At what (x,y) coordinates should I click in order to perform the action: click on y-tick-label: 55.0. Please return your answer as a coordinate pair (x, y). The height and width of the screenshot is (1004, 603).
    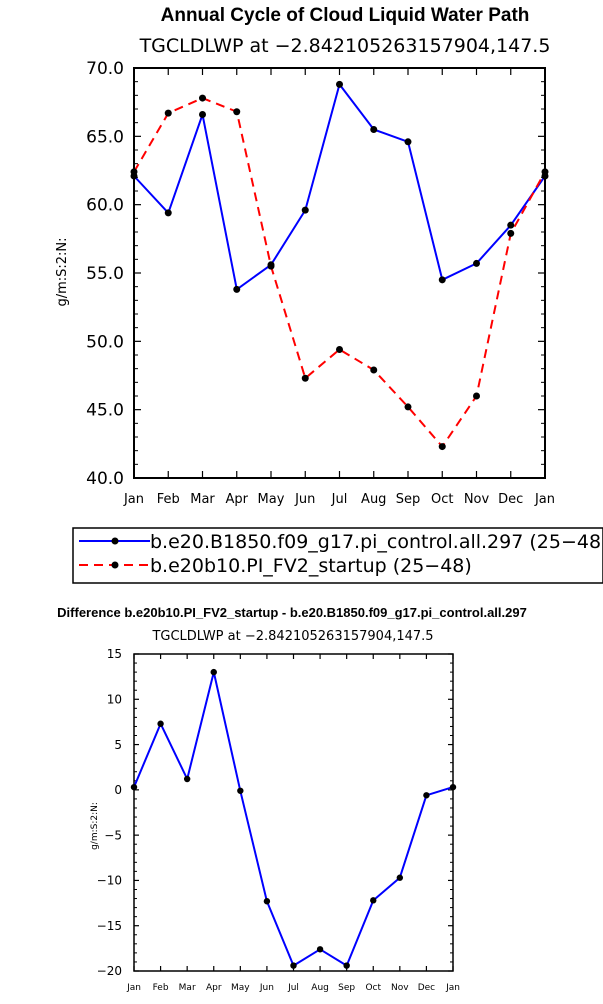
    Looking at the image, I should click on (105, 274).